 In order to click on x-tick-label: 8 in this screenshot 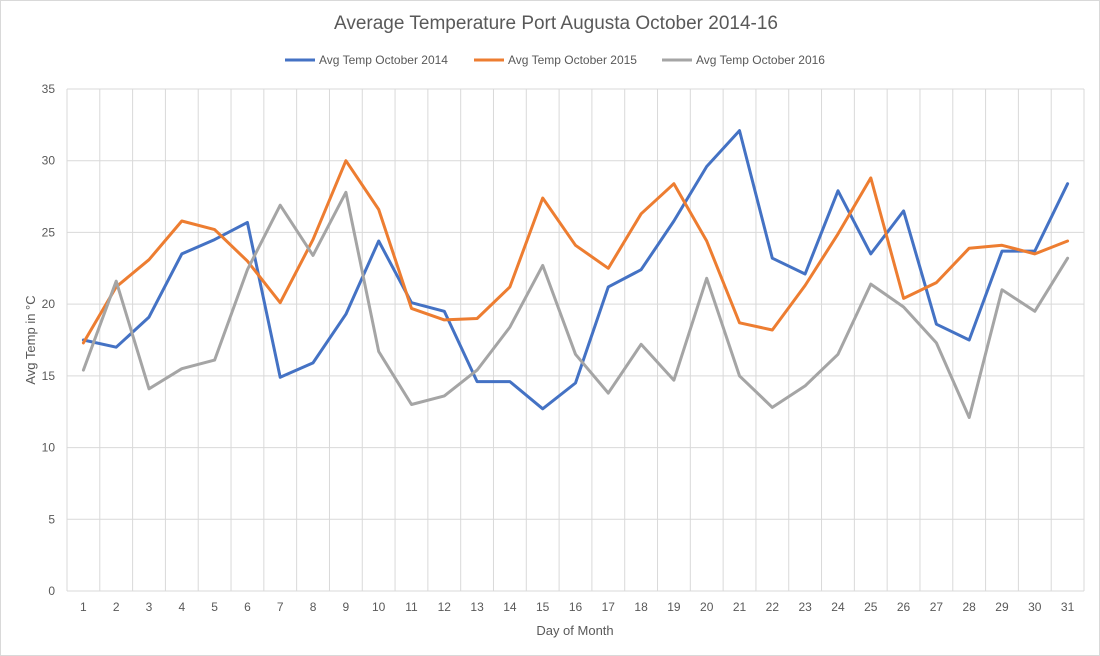, I will do `click(313, 607)`.